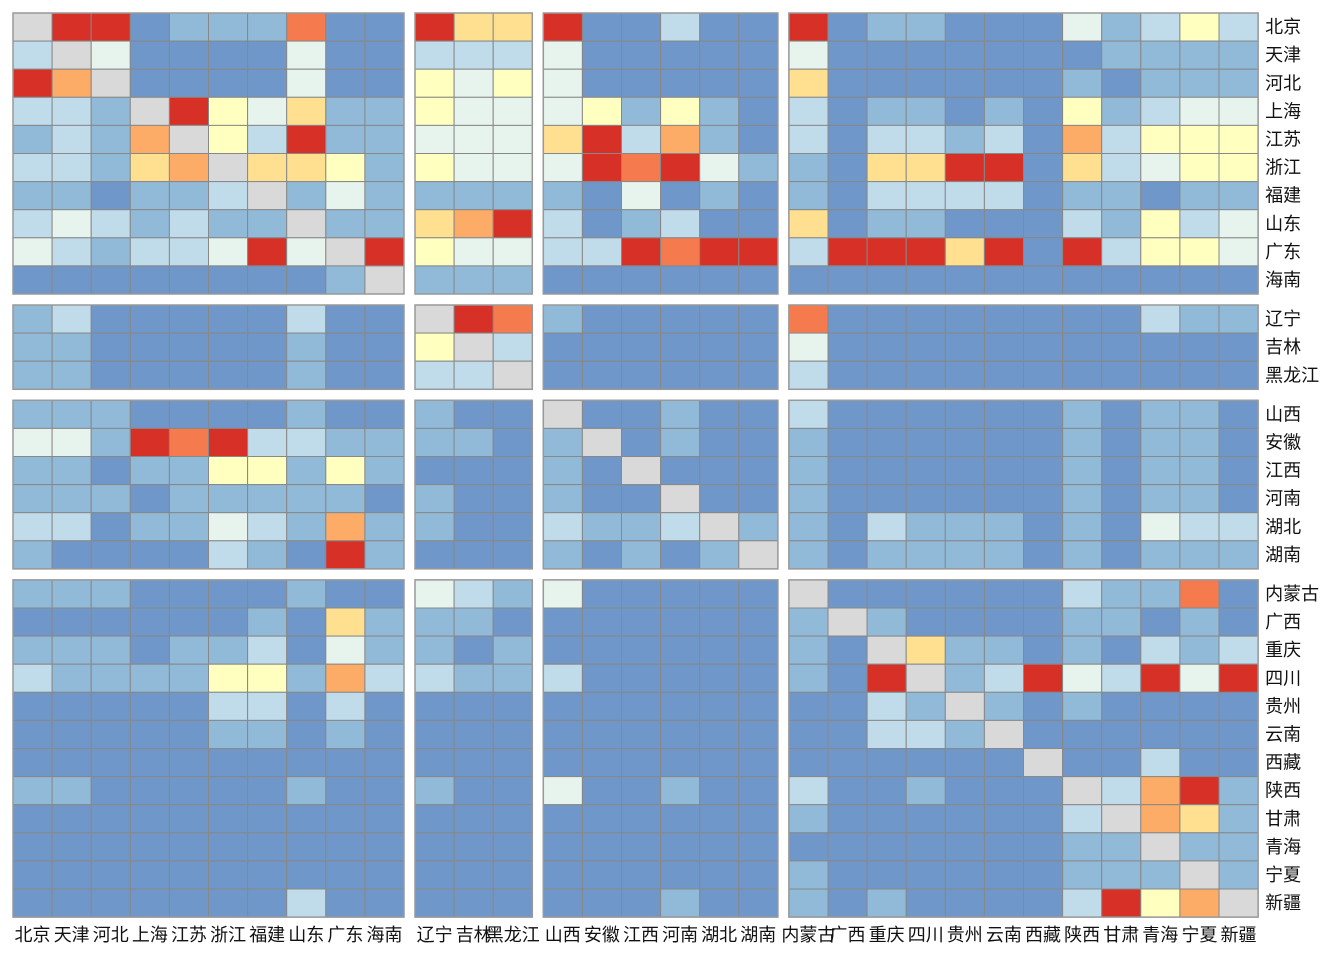 The height and width of the screenshot is (960, 1344). I want to click on row-label: 内蒙古, so click(1292, 594).